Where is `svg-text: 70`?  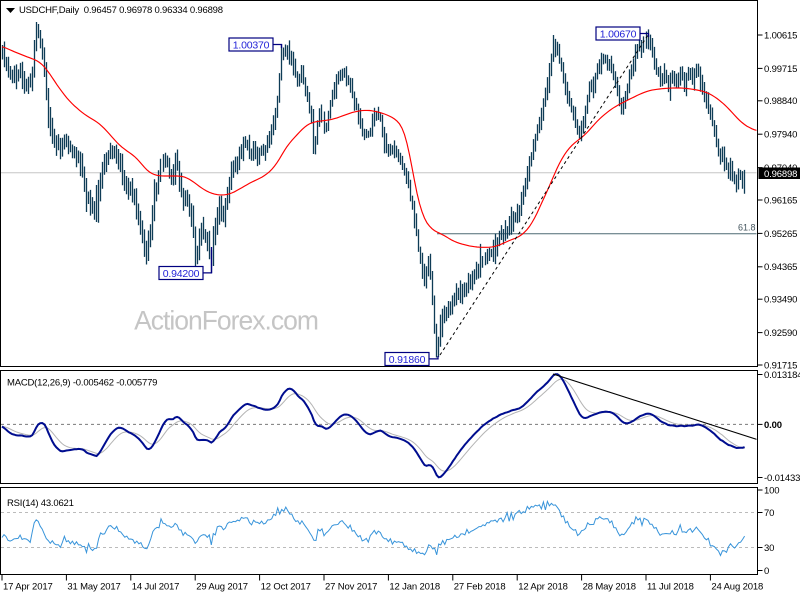
svg-text: 70 is located at coordinates (769, 513).